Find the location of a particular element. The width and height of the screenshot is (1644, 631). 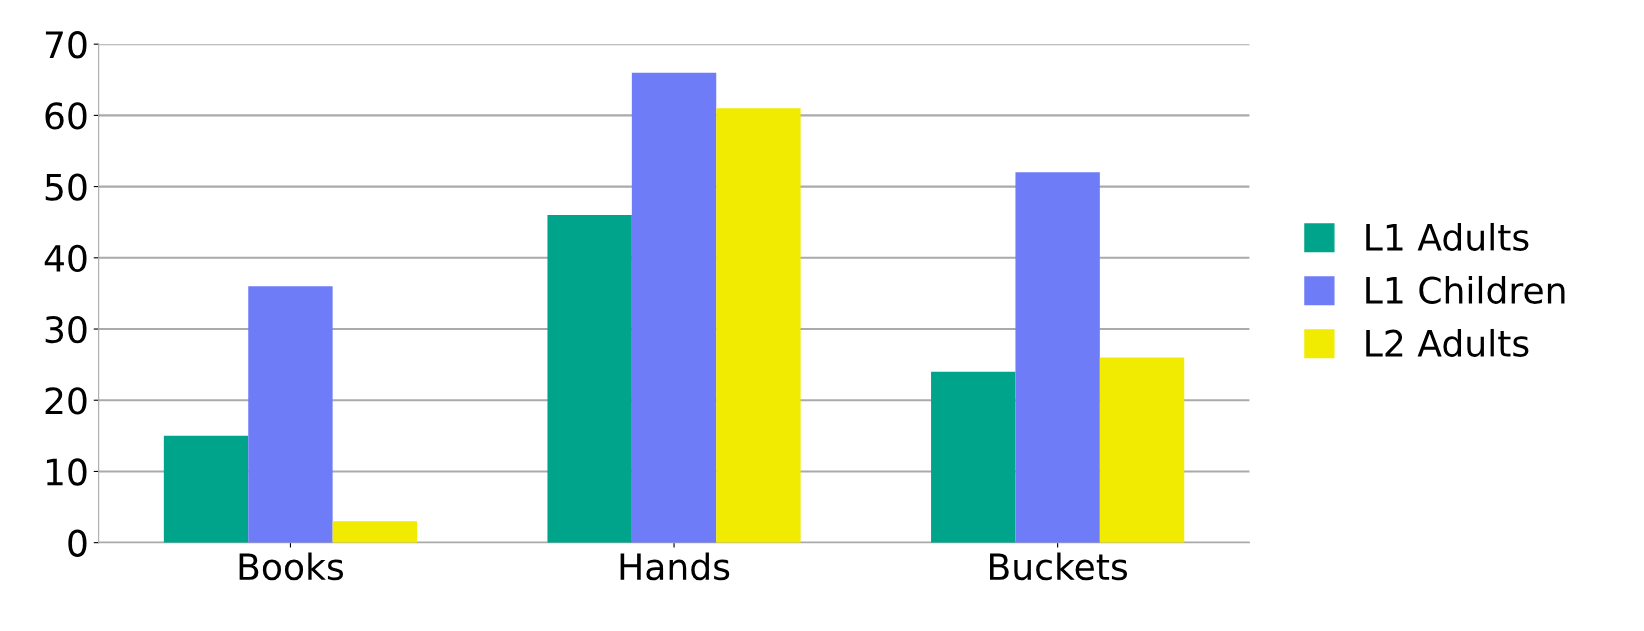

legend-label: L1 Adults is located at coordinates (1447, 236).